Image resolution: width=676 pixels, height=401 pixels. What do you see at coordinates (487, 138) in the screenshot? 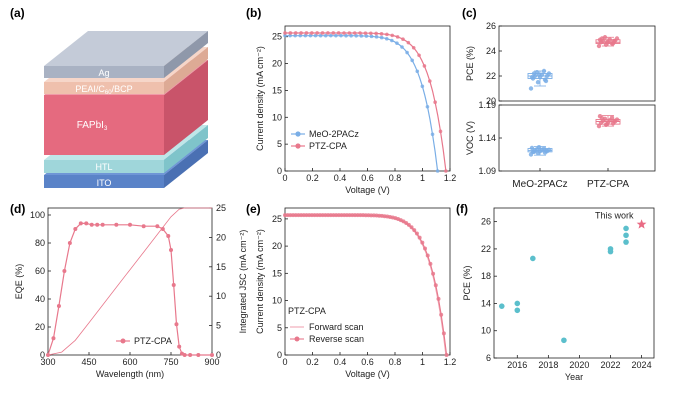
I see `chart-c-bottom-ytick-label: 1.14` at bounding box center [487, 138].